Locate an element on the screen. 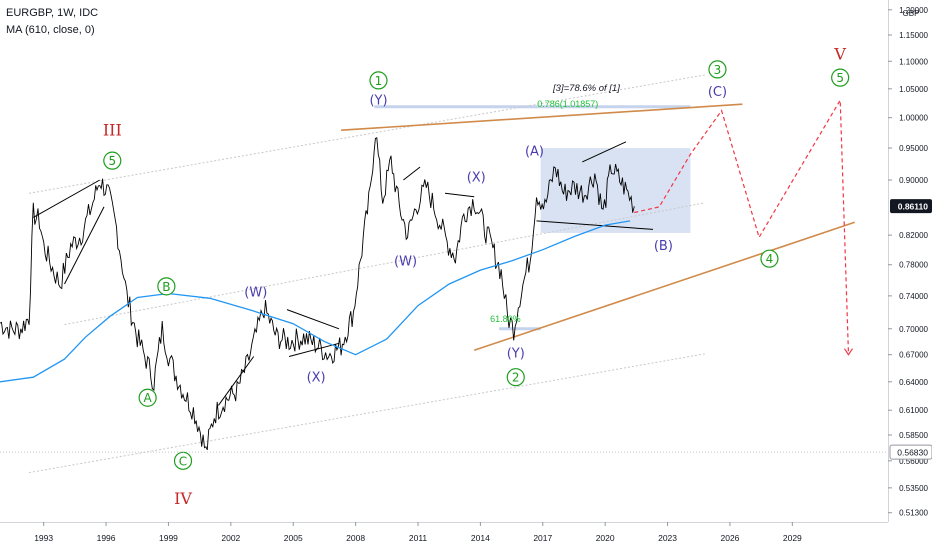  x-tick-label: 2002 is located at coordinates (230, 538).